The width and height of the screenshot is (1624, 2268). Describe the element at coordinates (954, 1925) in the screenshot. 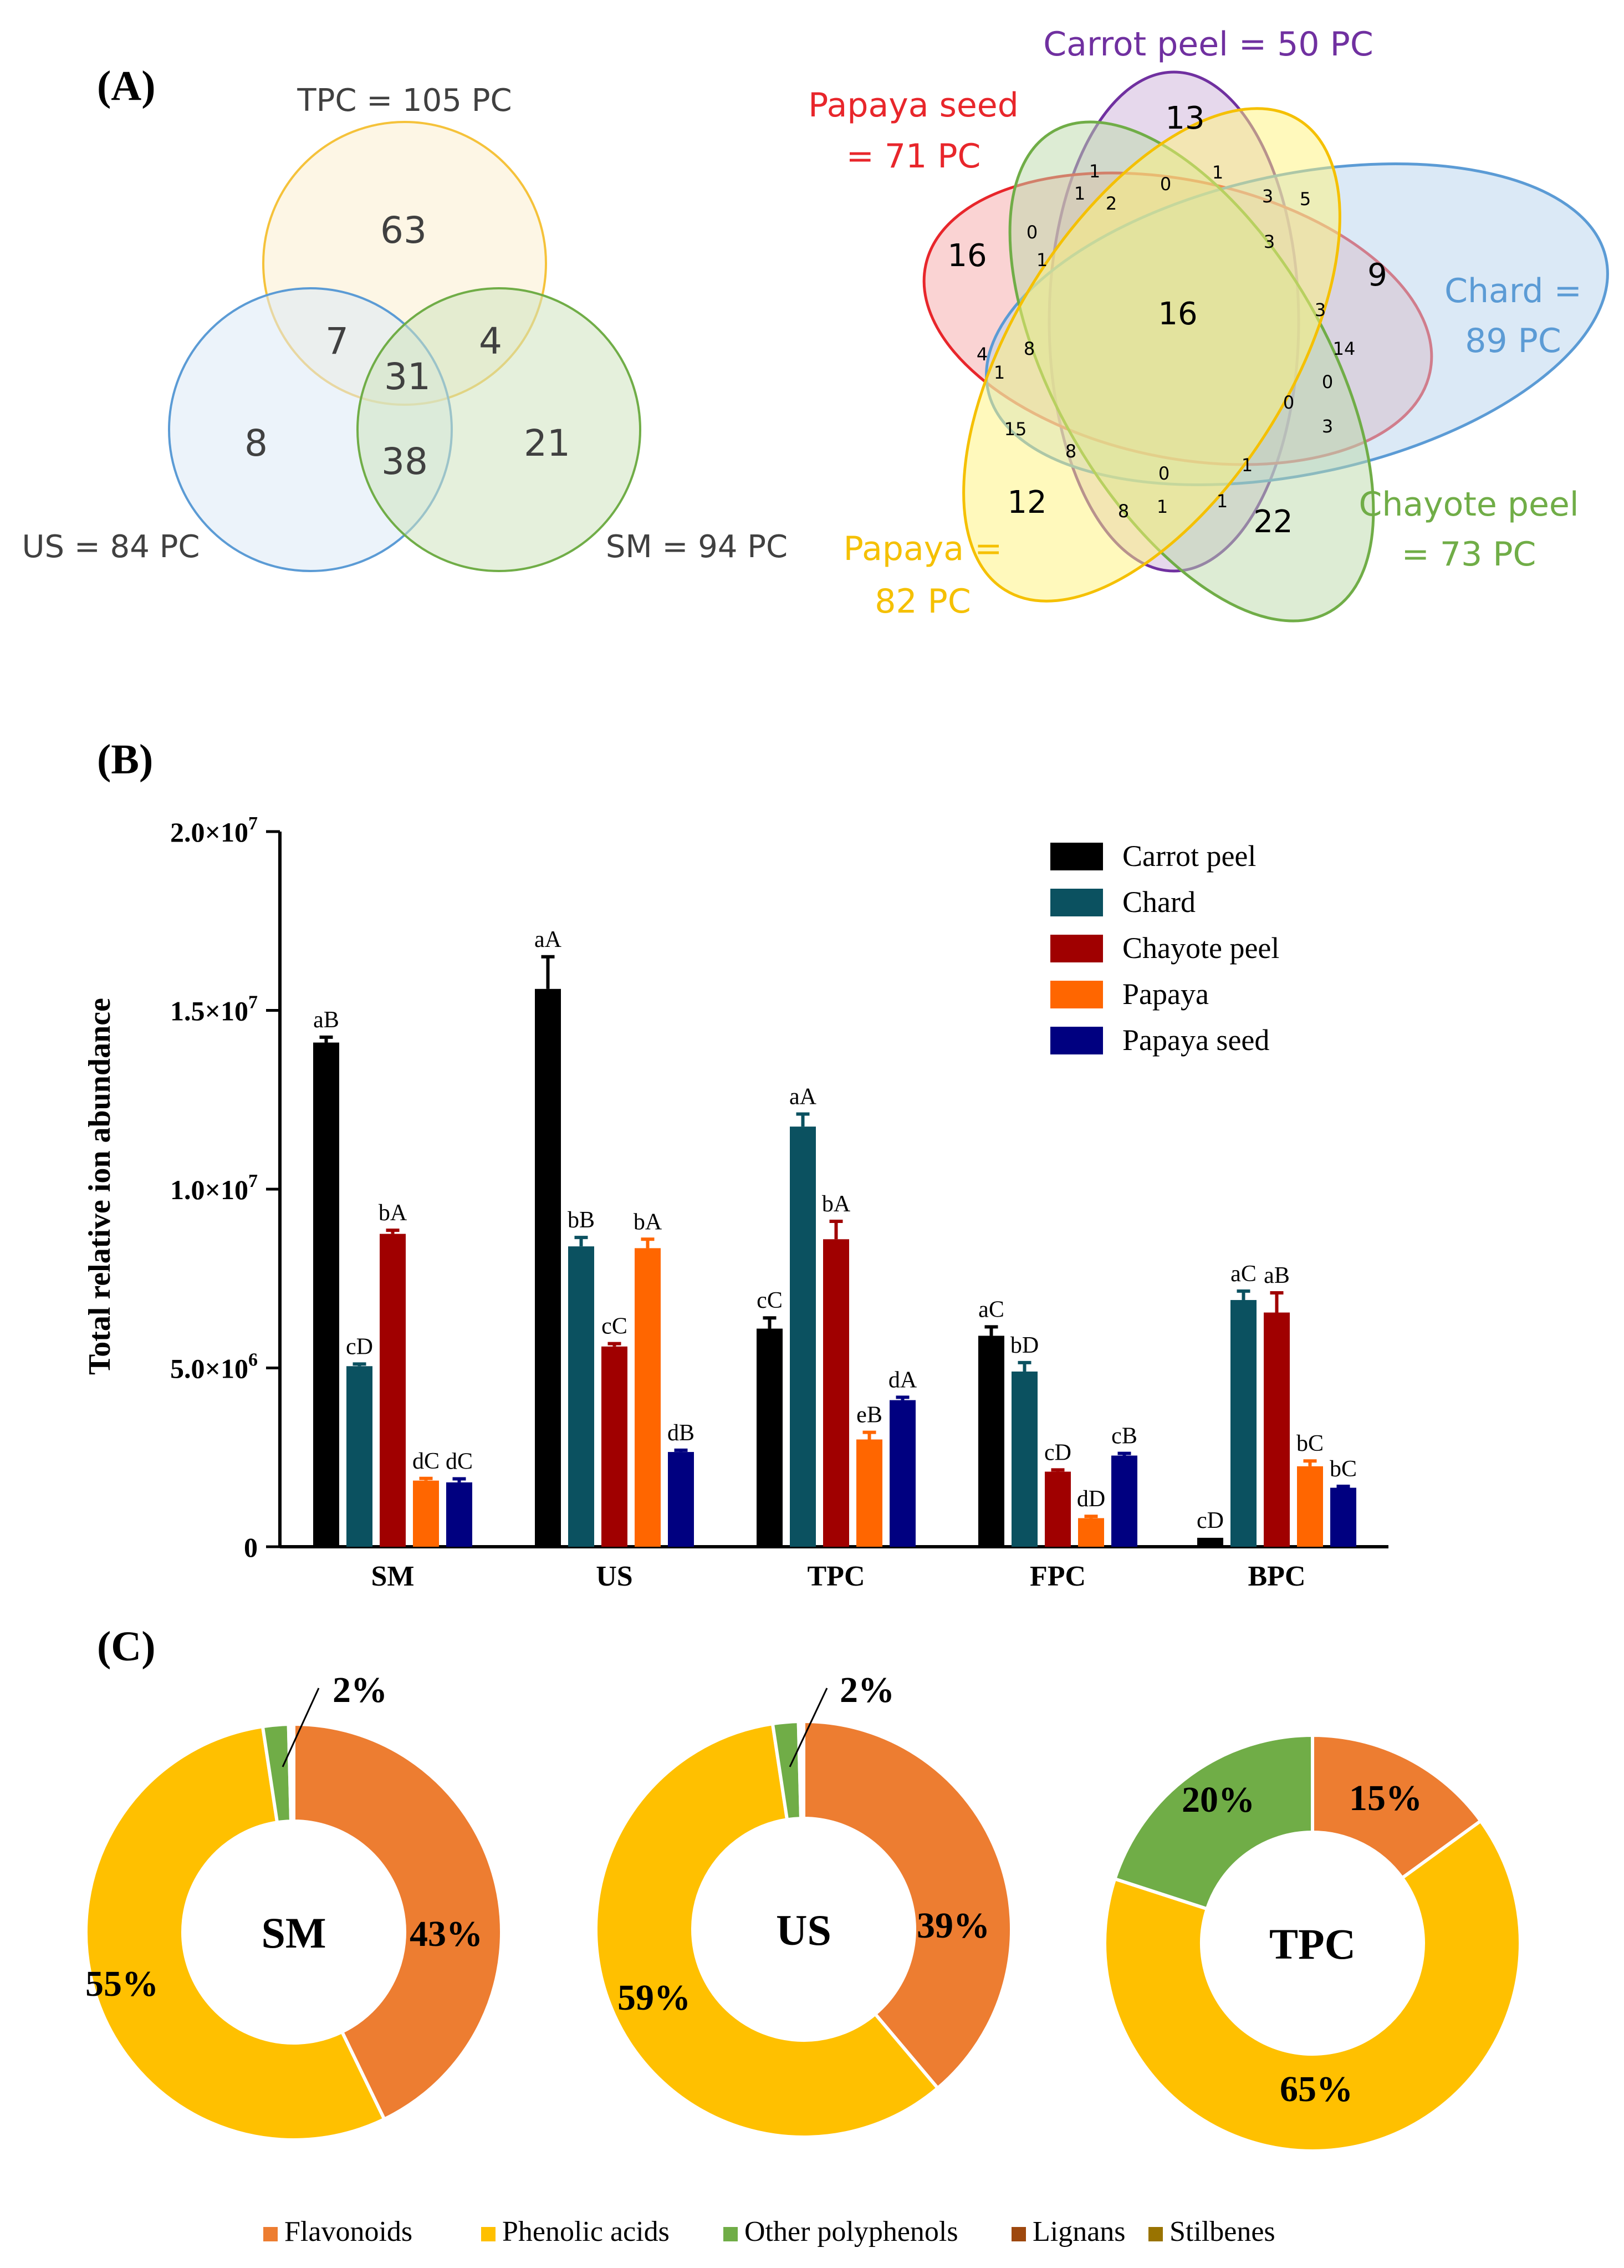

I see `donut-slice-label: 39%` at that location.